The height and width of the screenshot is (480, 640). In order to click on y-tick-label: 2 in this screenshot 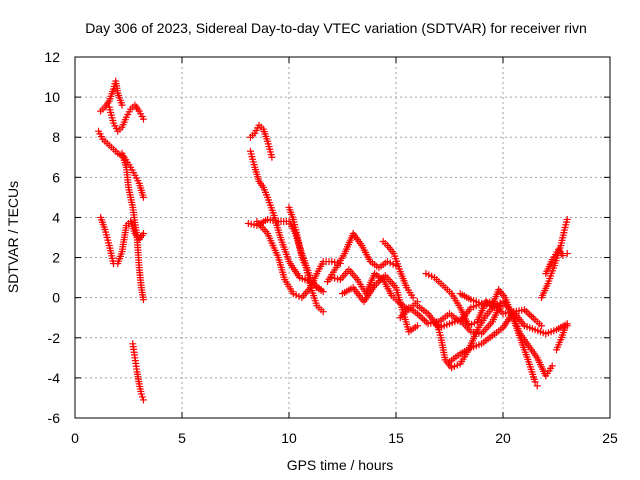, I will do `click(56, 258)`.